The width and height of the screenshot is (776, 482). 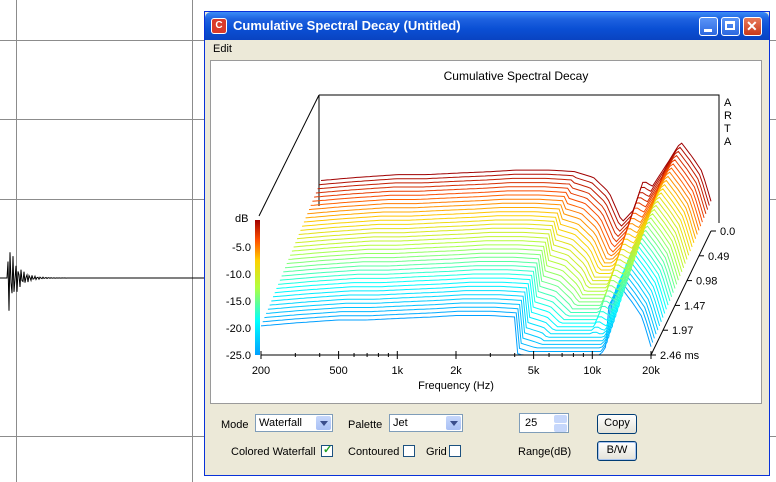 I want to click on x-tick-label: 10k, so click(x=592, y=371).